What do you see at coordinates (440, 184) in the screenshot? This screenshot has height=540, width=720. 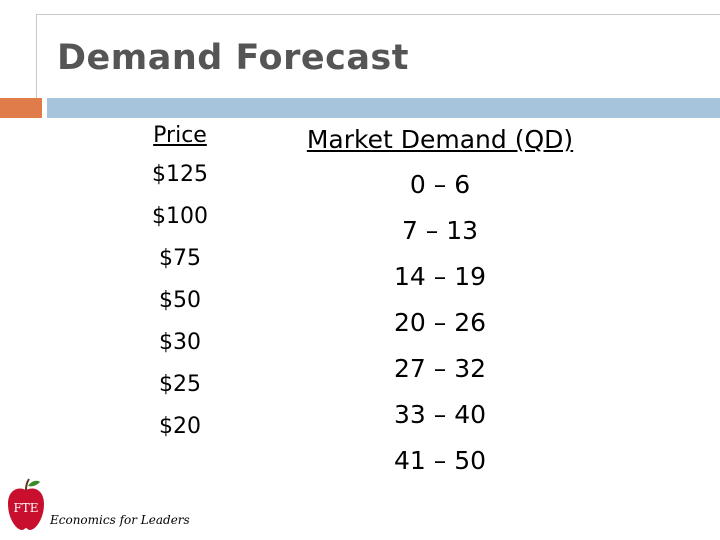 I see `demand-cell: 0 – 6` at bounding box center [440, 184].